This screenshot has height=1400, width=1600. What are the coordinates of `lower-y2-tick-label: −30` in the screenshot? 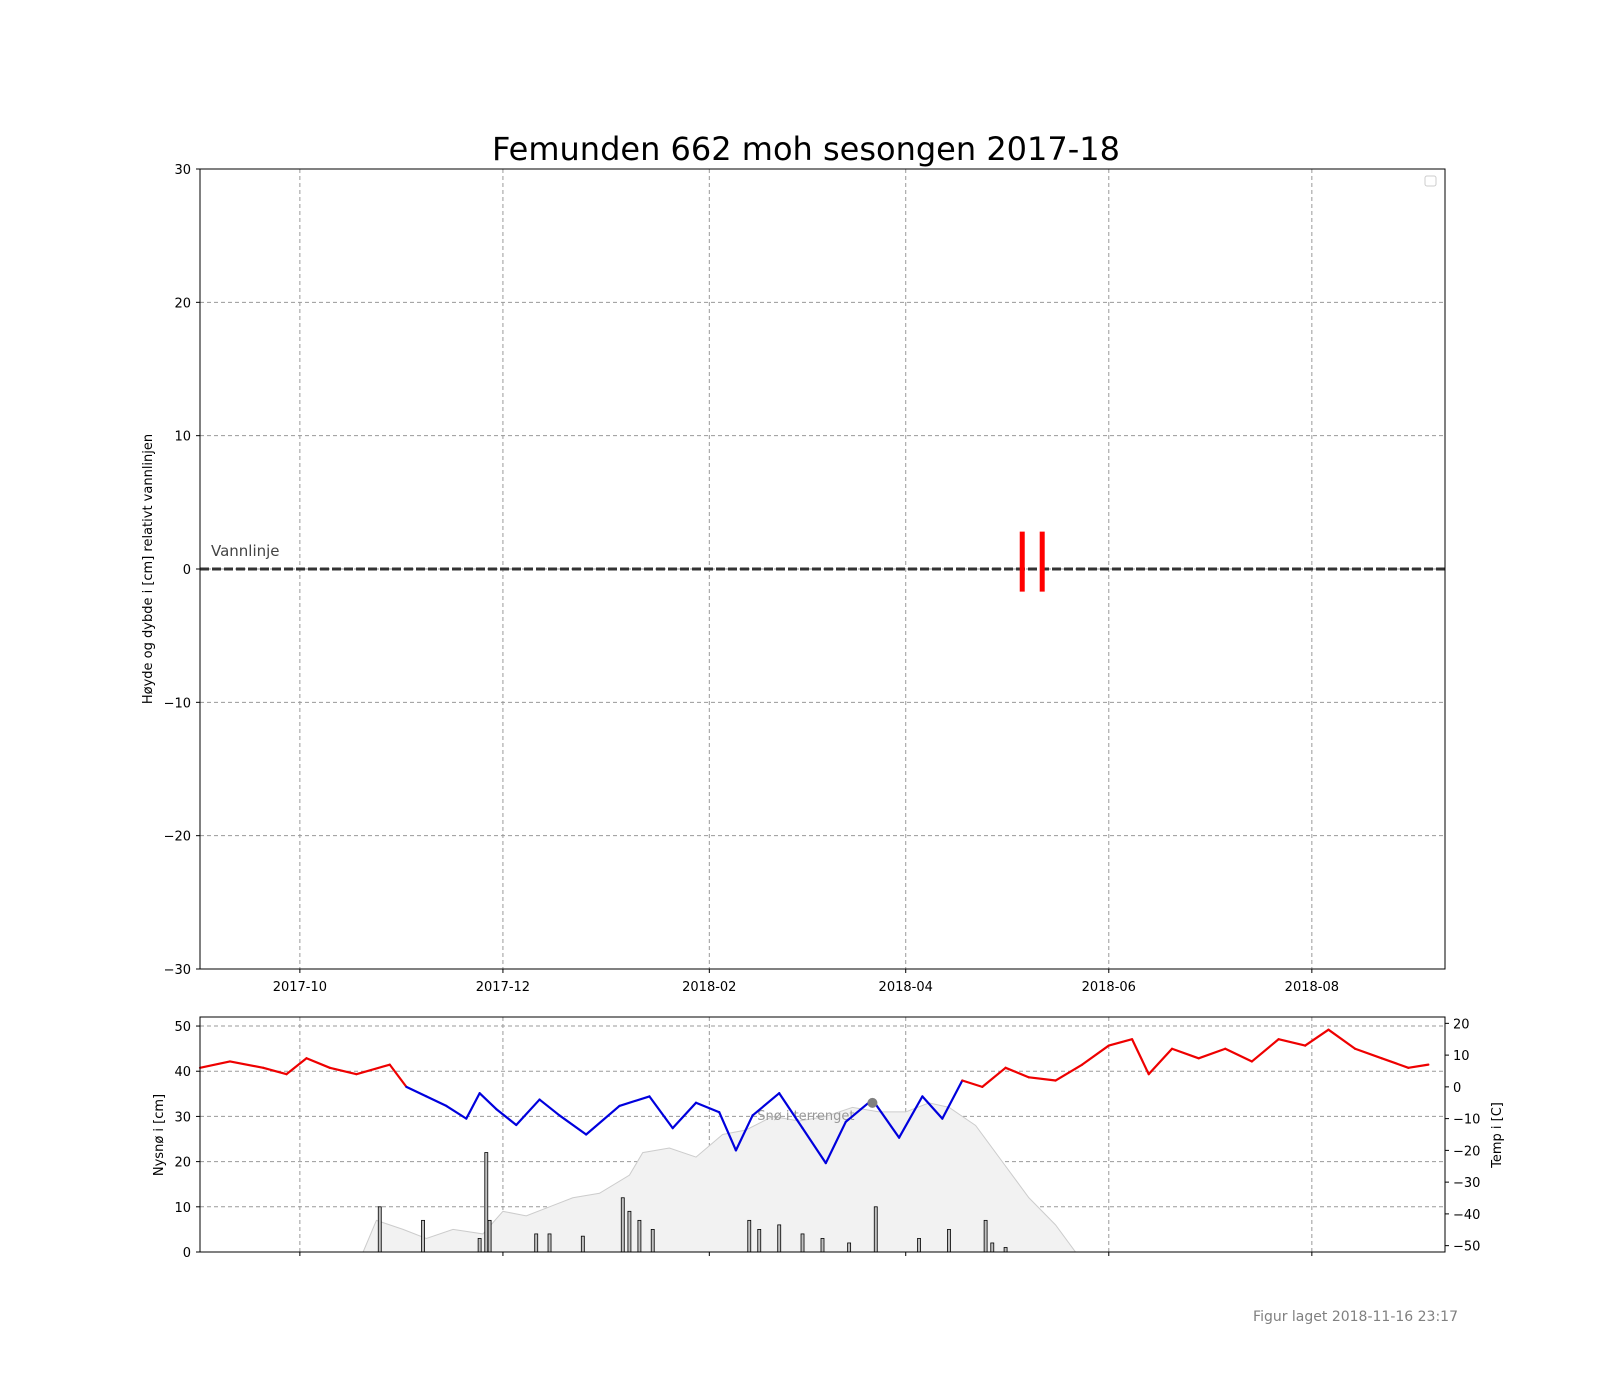 It's located at (1466, 1183).